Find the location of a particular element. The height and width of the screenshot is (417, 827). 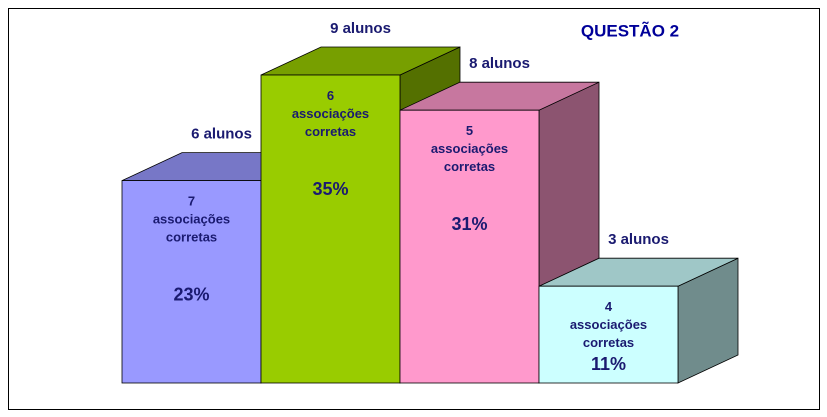

bar-annotation: 9 alunos is located at coordinates (360, 28).